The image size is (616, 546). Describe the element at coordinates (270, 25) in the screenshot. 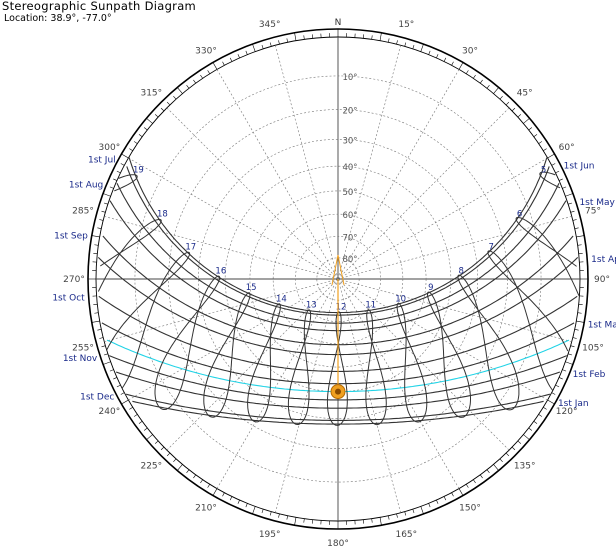

I see `azimuth-label: 345°` at that location.